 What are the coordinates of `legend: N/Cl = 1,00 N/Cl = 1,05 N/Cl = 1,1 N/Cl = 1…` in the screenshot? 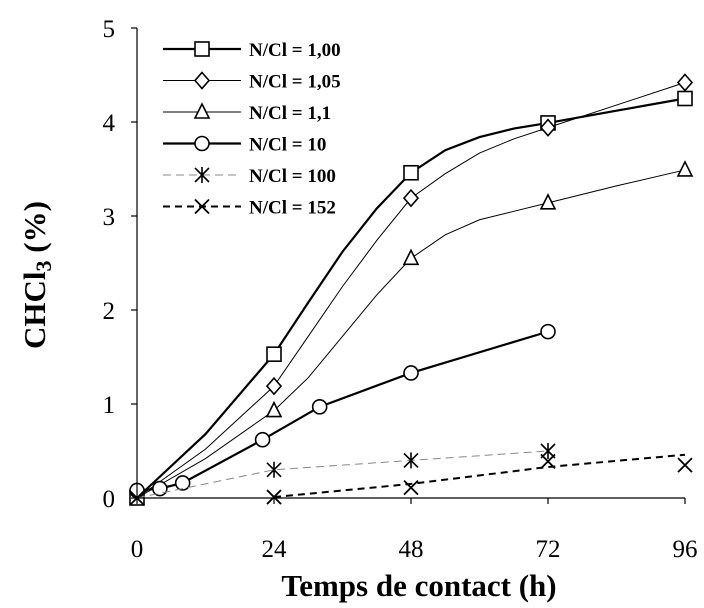 It's located at (252, 129).